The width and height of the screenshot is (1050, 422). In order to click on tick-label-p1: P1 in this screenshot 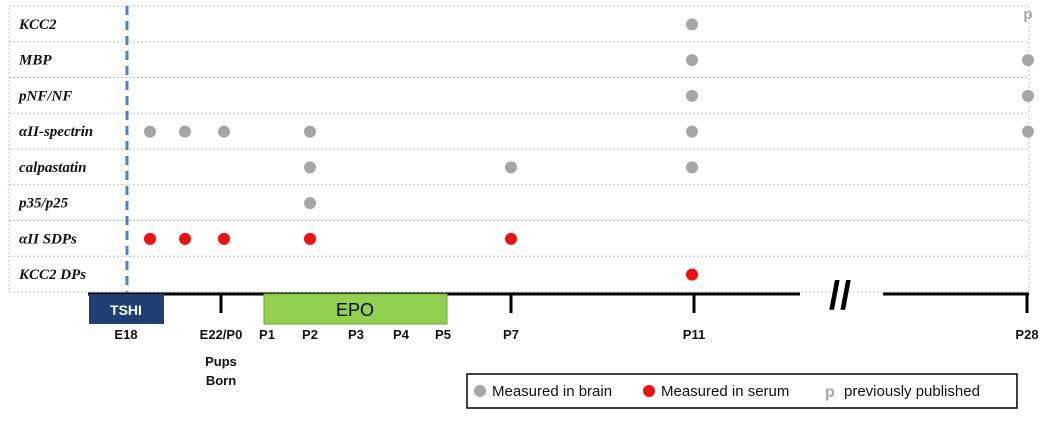, I will do `click(267, 334)`.